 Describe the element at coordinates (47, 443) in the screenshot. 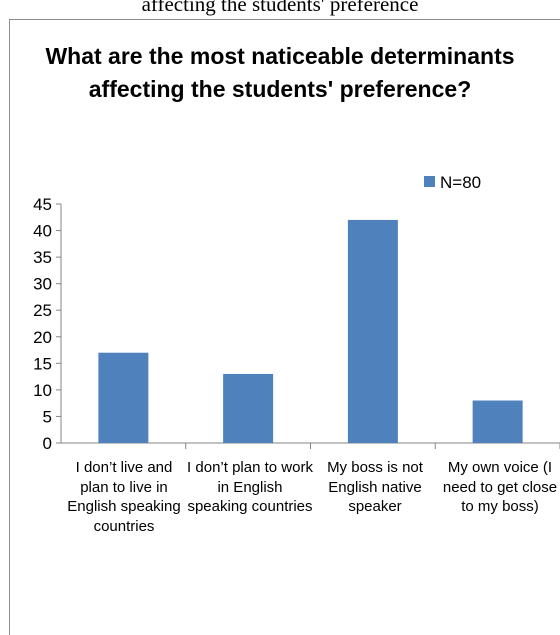

I see `y-tick-label: 0` at that location.